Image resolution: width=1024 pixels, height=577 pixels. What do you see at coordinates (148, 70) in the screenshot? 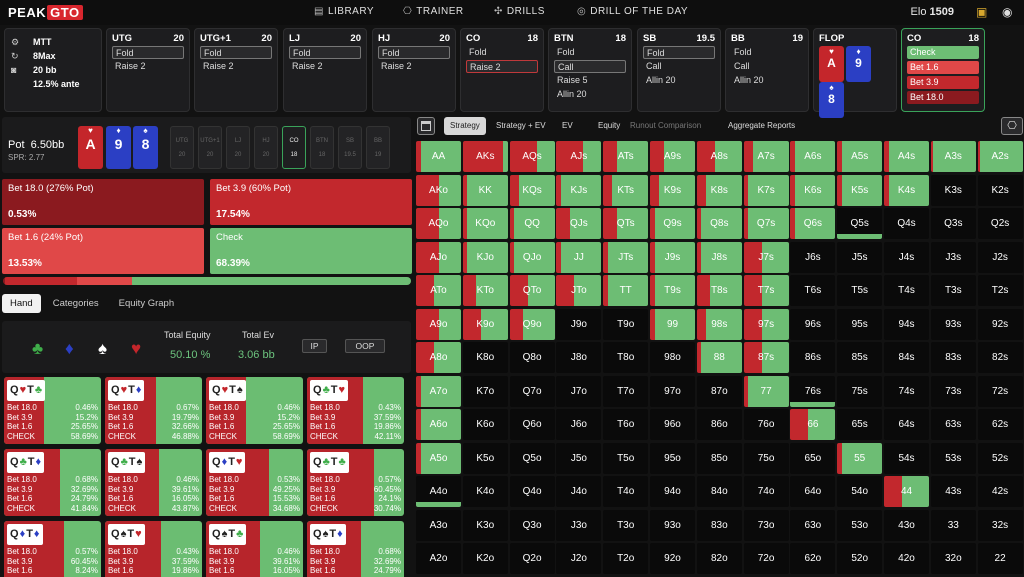
I see `seat-card-utg: UTG 20 Fold Raise 2` at bounding box center [148, 70].